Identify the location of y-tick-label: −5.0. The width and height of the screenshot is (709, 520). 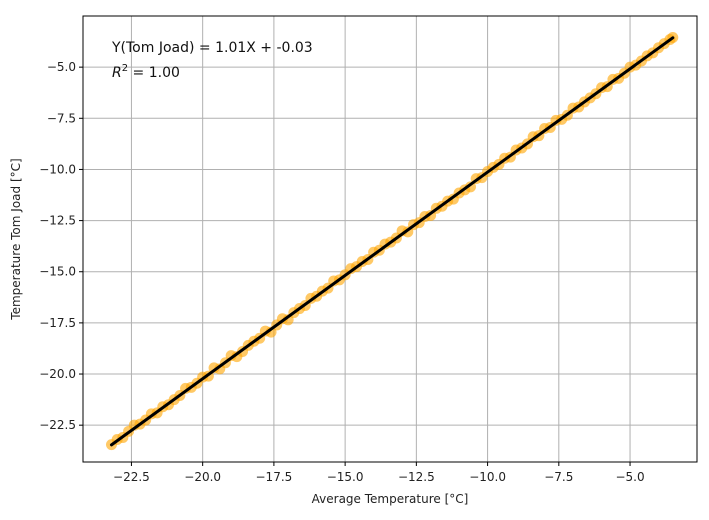
(61, 67).